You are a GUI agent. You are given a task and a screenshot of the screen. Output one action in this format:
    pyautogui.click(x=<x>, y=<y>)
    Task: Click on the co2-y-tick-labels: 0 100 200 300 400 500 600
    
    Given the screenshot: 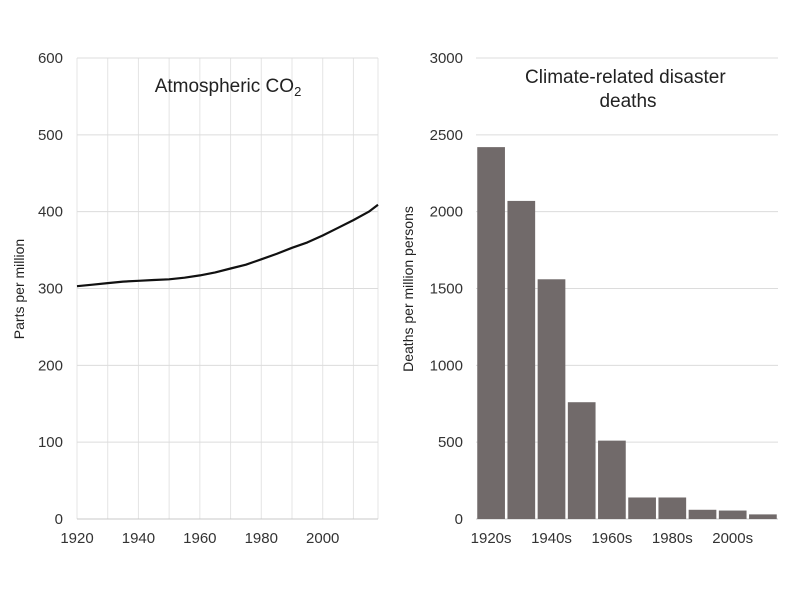 What is the action you would take?
    pyautogui.click(x=50, y=289)
    